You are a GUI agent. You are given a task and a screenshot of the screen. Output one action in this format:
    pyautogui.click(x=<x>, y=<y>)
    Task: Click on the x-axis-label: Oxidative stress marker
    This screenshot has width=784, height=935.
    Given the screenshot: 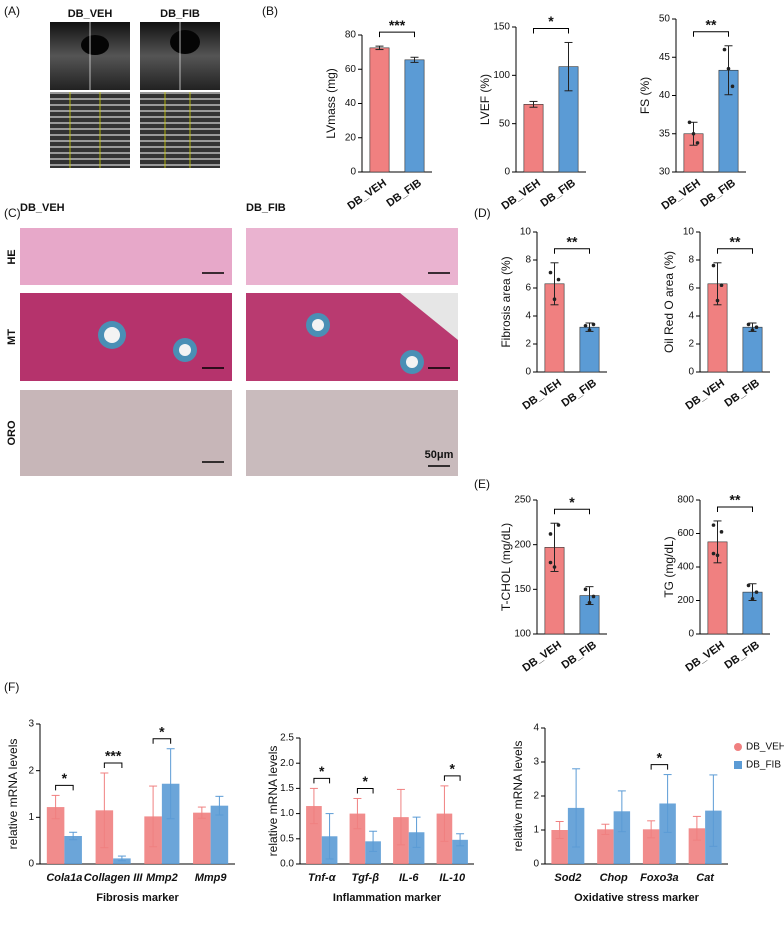 What is the action you would take?
    pyautogui.click(x=636, y=898)
    